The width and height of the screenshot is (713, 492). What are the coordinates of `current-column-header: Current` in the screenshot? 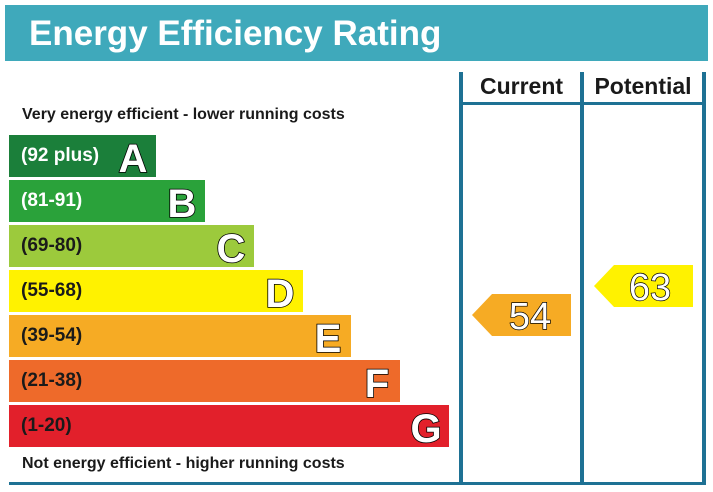 It's located at (521, 86).